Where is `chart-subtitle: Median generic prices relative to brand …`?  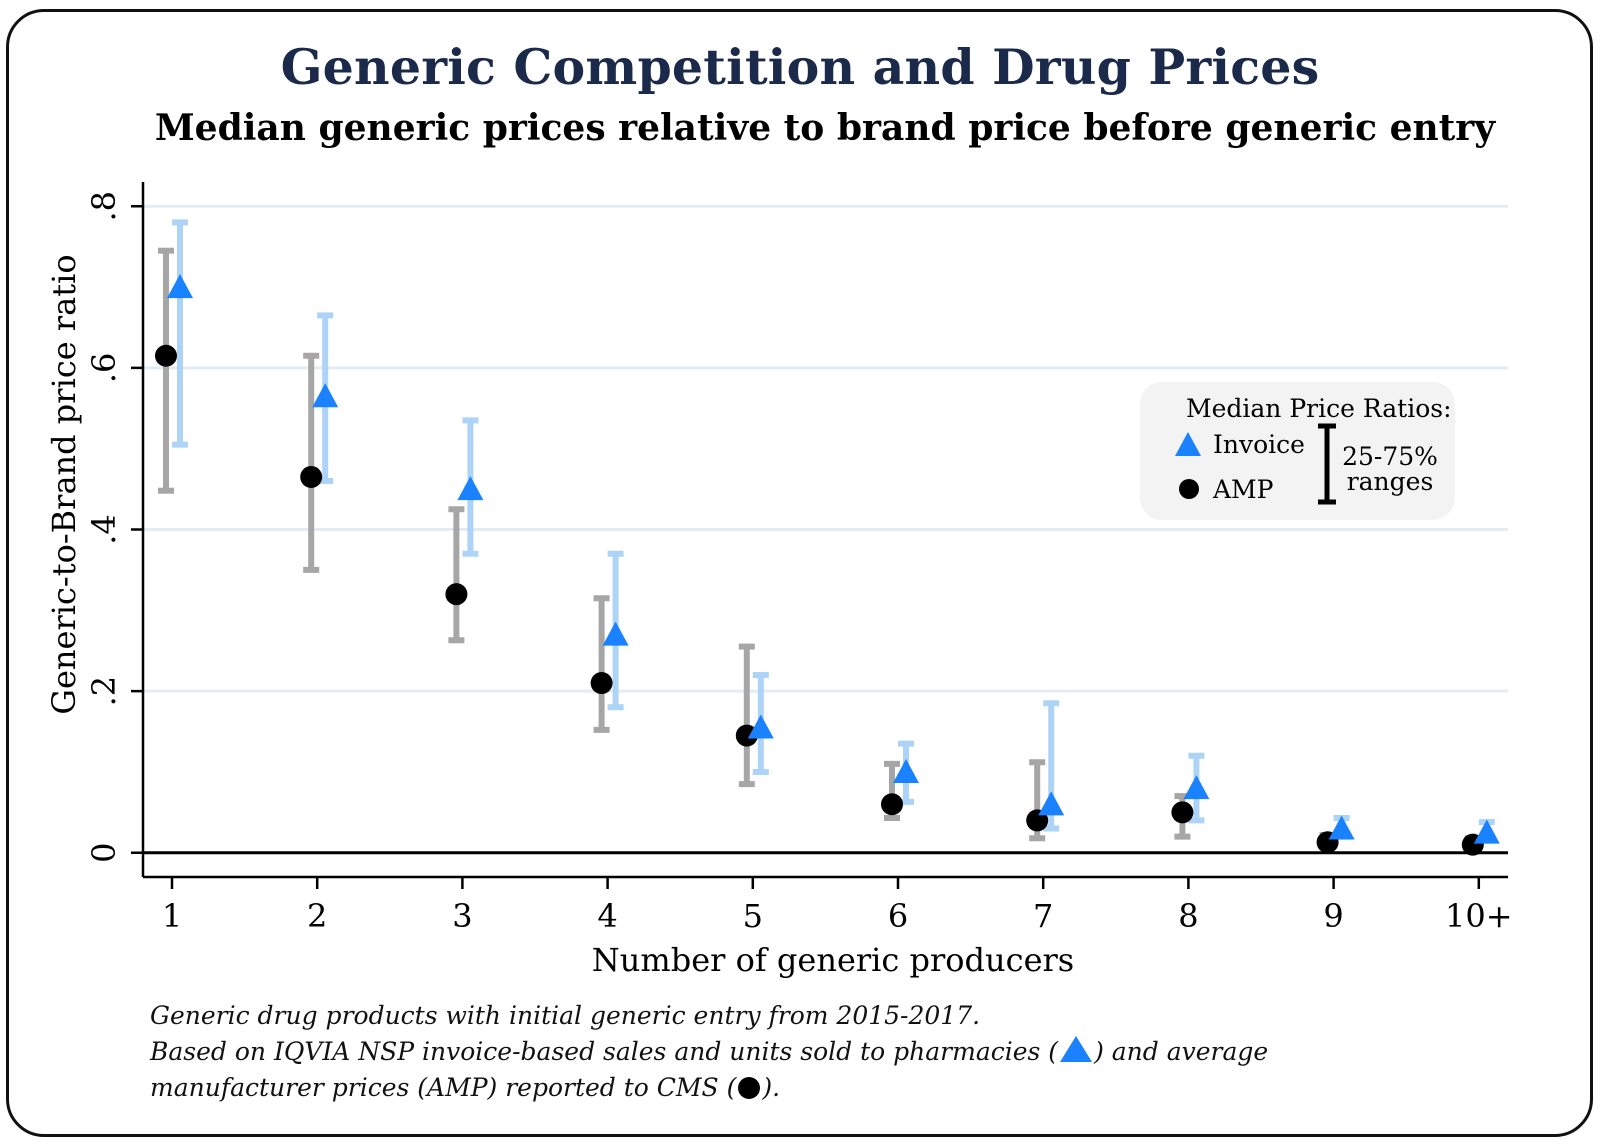 chart-subtitle: Median generic prices relative to brand … is located at coordinates (825, 128).